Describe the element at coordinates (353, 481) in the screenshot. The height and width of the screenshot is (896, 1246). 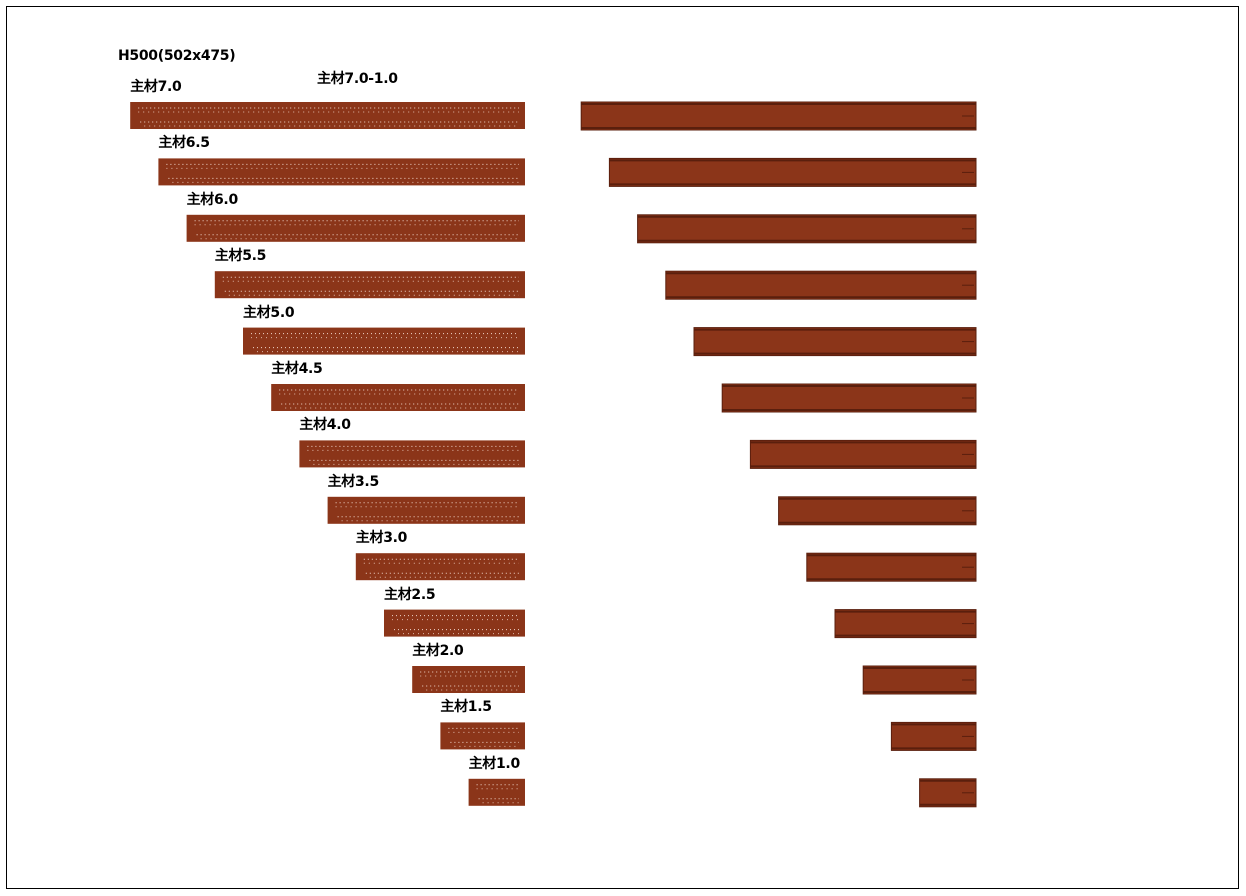
I see `member-label: 主材3.5` at that location.